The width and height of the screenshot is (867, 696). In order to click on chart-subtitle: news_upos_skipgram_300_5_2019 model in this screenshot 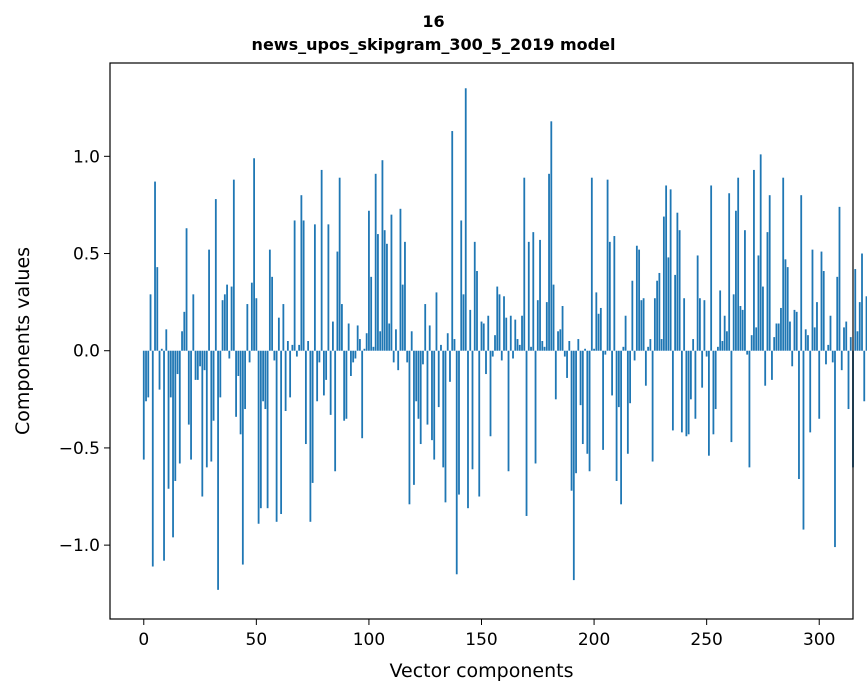, I will do `click(433, 44)`.